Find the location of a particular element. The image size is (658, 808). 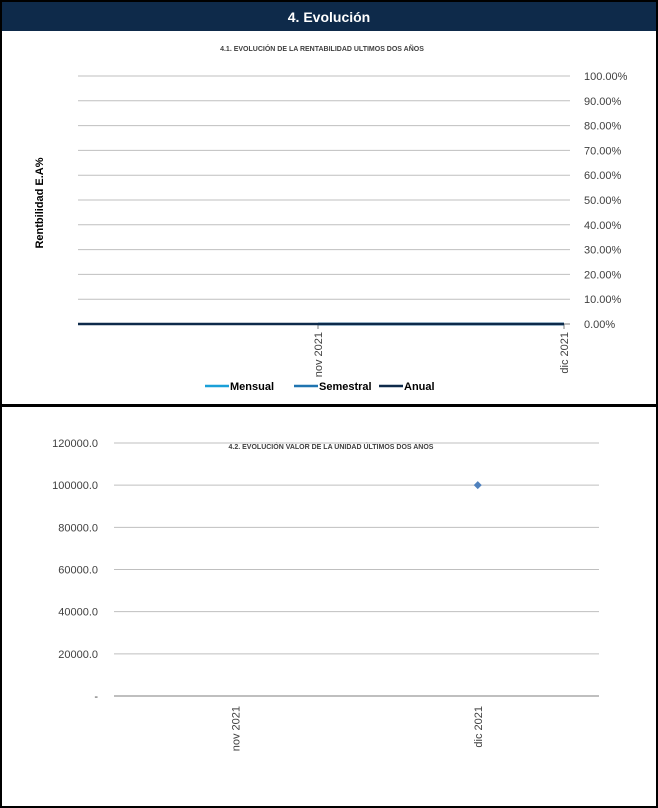

y-tick-label: 40000.0 is located at coordinates (78, 613).